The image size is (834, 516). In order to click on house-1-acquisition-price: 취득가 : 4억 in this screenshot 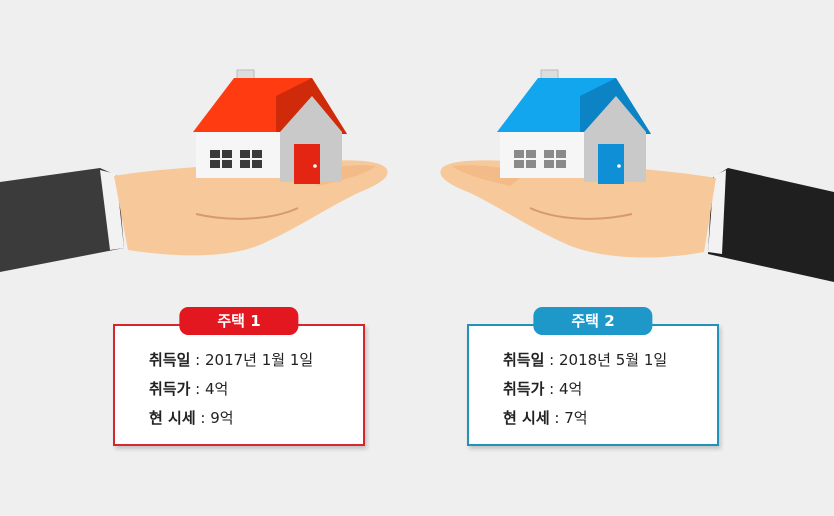, I will do `click(231, 389)`.